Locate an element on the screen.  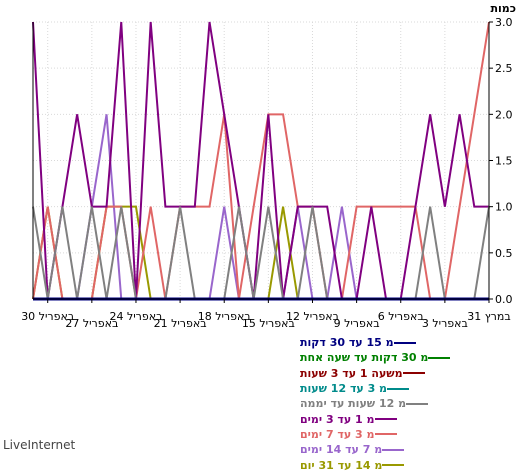
brand-label: LiveInternet is located at coordinates (39, 445).